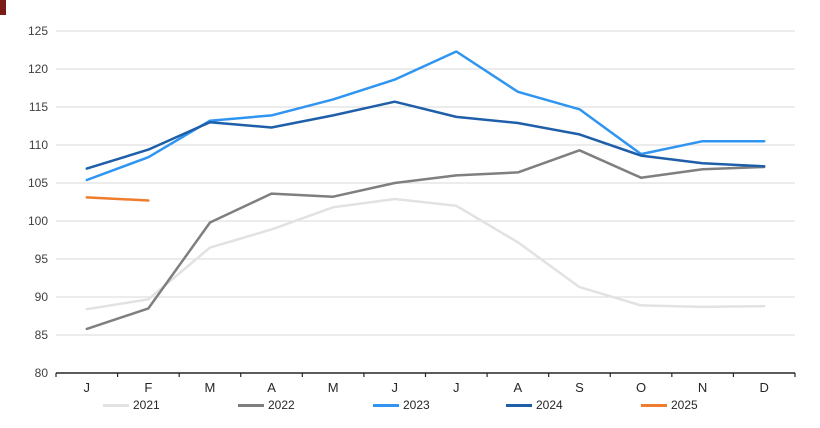 The height and width of the screenshot is (428, 820). I want to click on legend-label-2025: 2025, so click(684, 405).